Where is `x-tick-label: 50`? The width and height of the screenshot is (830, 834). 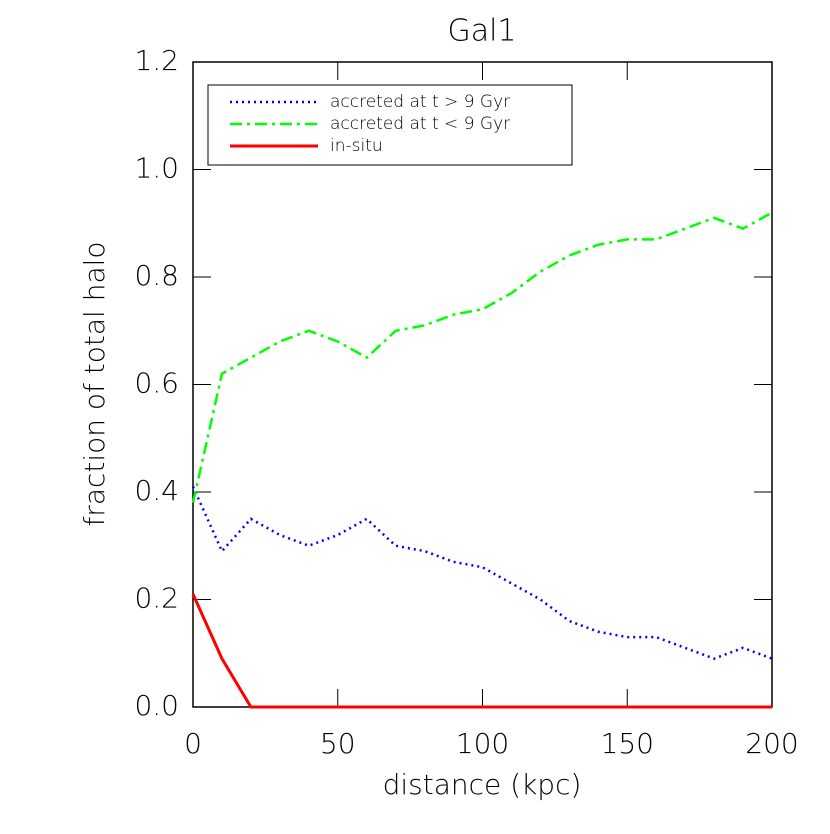
x-tick-label: 50 is located at coordinates (338, 743).